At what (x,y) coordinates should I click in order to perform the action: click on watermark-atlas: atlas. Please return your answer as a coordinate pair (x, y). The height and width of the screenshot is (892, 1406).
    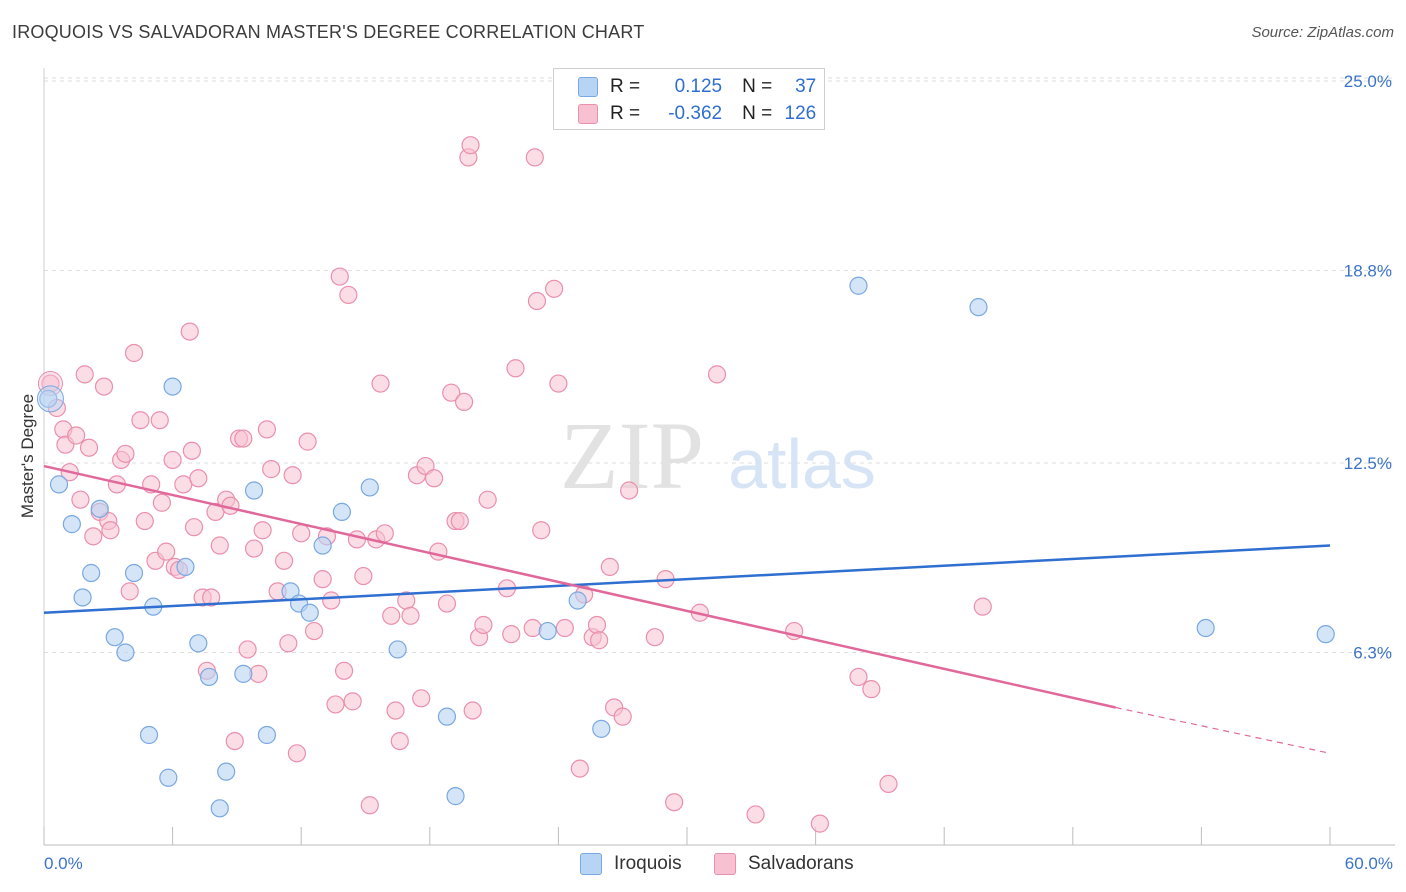
    Looking at the image, I should click on (802, 464).